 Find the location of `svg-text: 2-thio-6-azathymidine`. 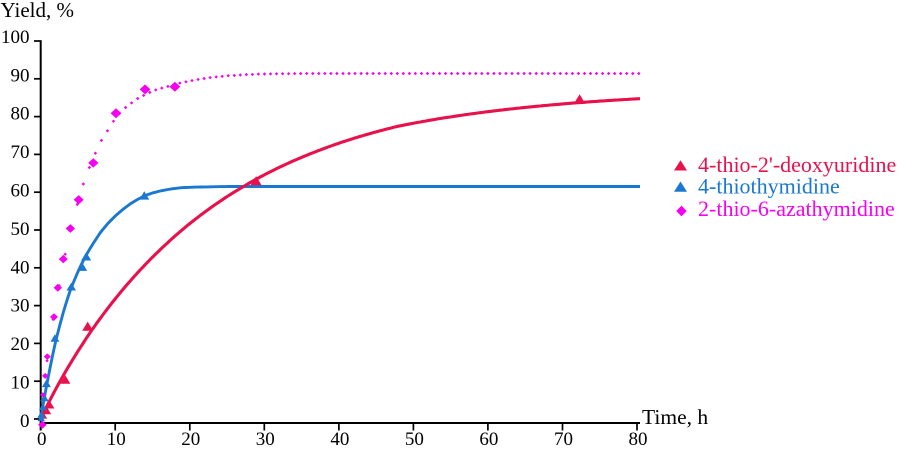

svg-text: 2-thio-6-azathymidine is located at coordinates (796, 208).